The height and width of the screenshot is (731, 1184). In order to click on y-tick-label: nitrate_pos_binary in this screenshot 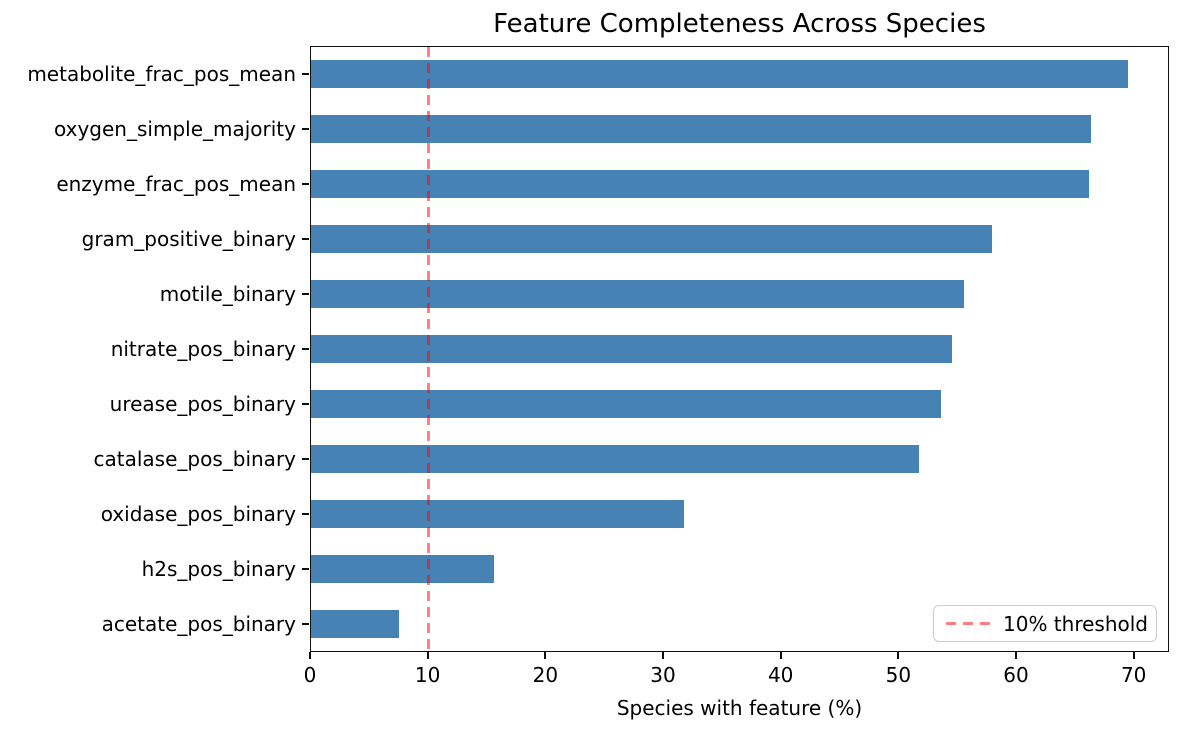, I will do `click(203, 349)`.